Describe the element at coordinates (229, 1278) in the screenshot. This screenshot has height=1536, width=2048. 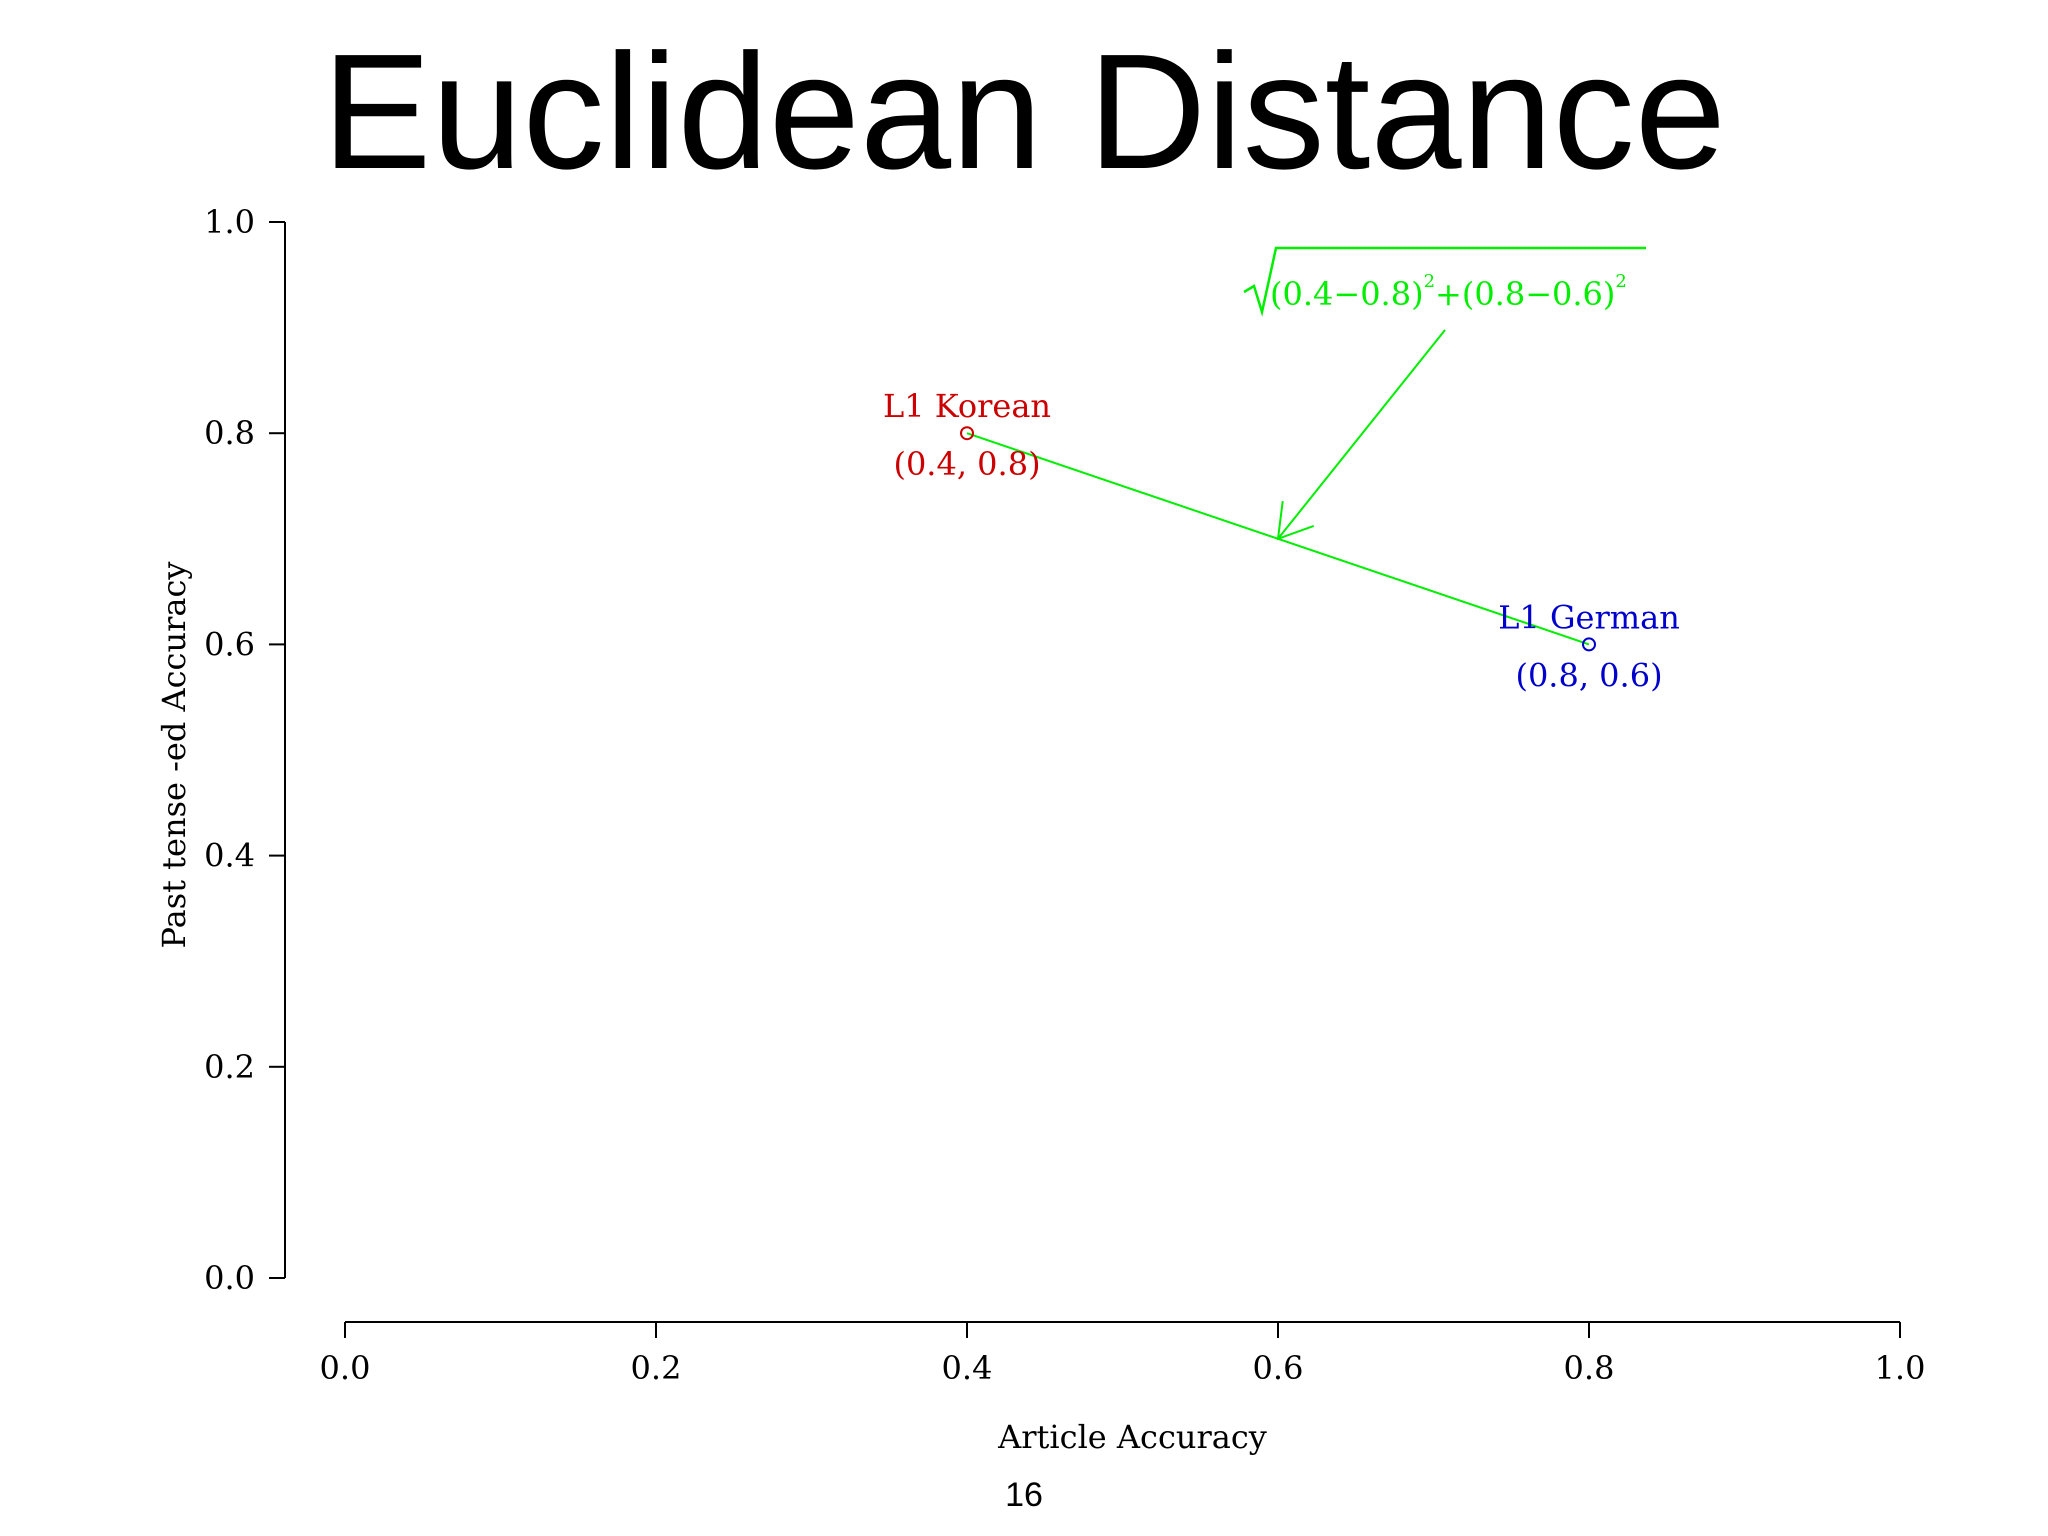
I see `y-tick-label: 0.0` at that location.